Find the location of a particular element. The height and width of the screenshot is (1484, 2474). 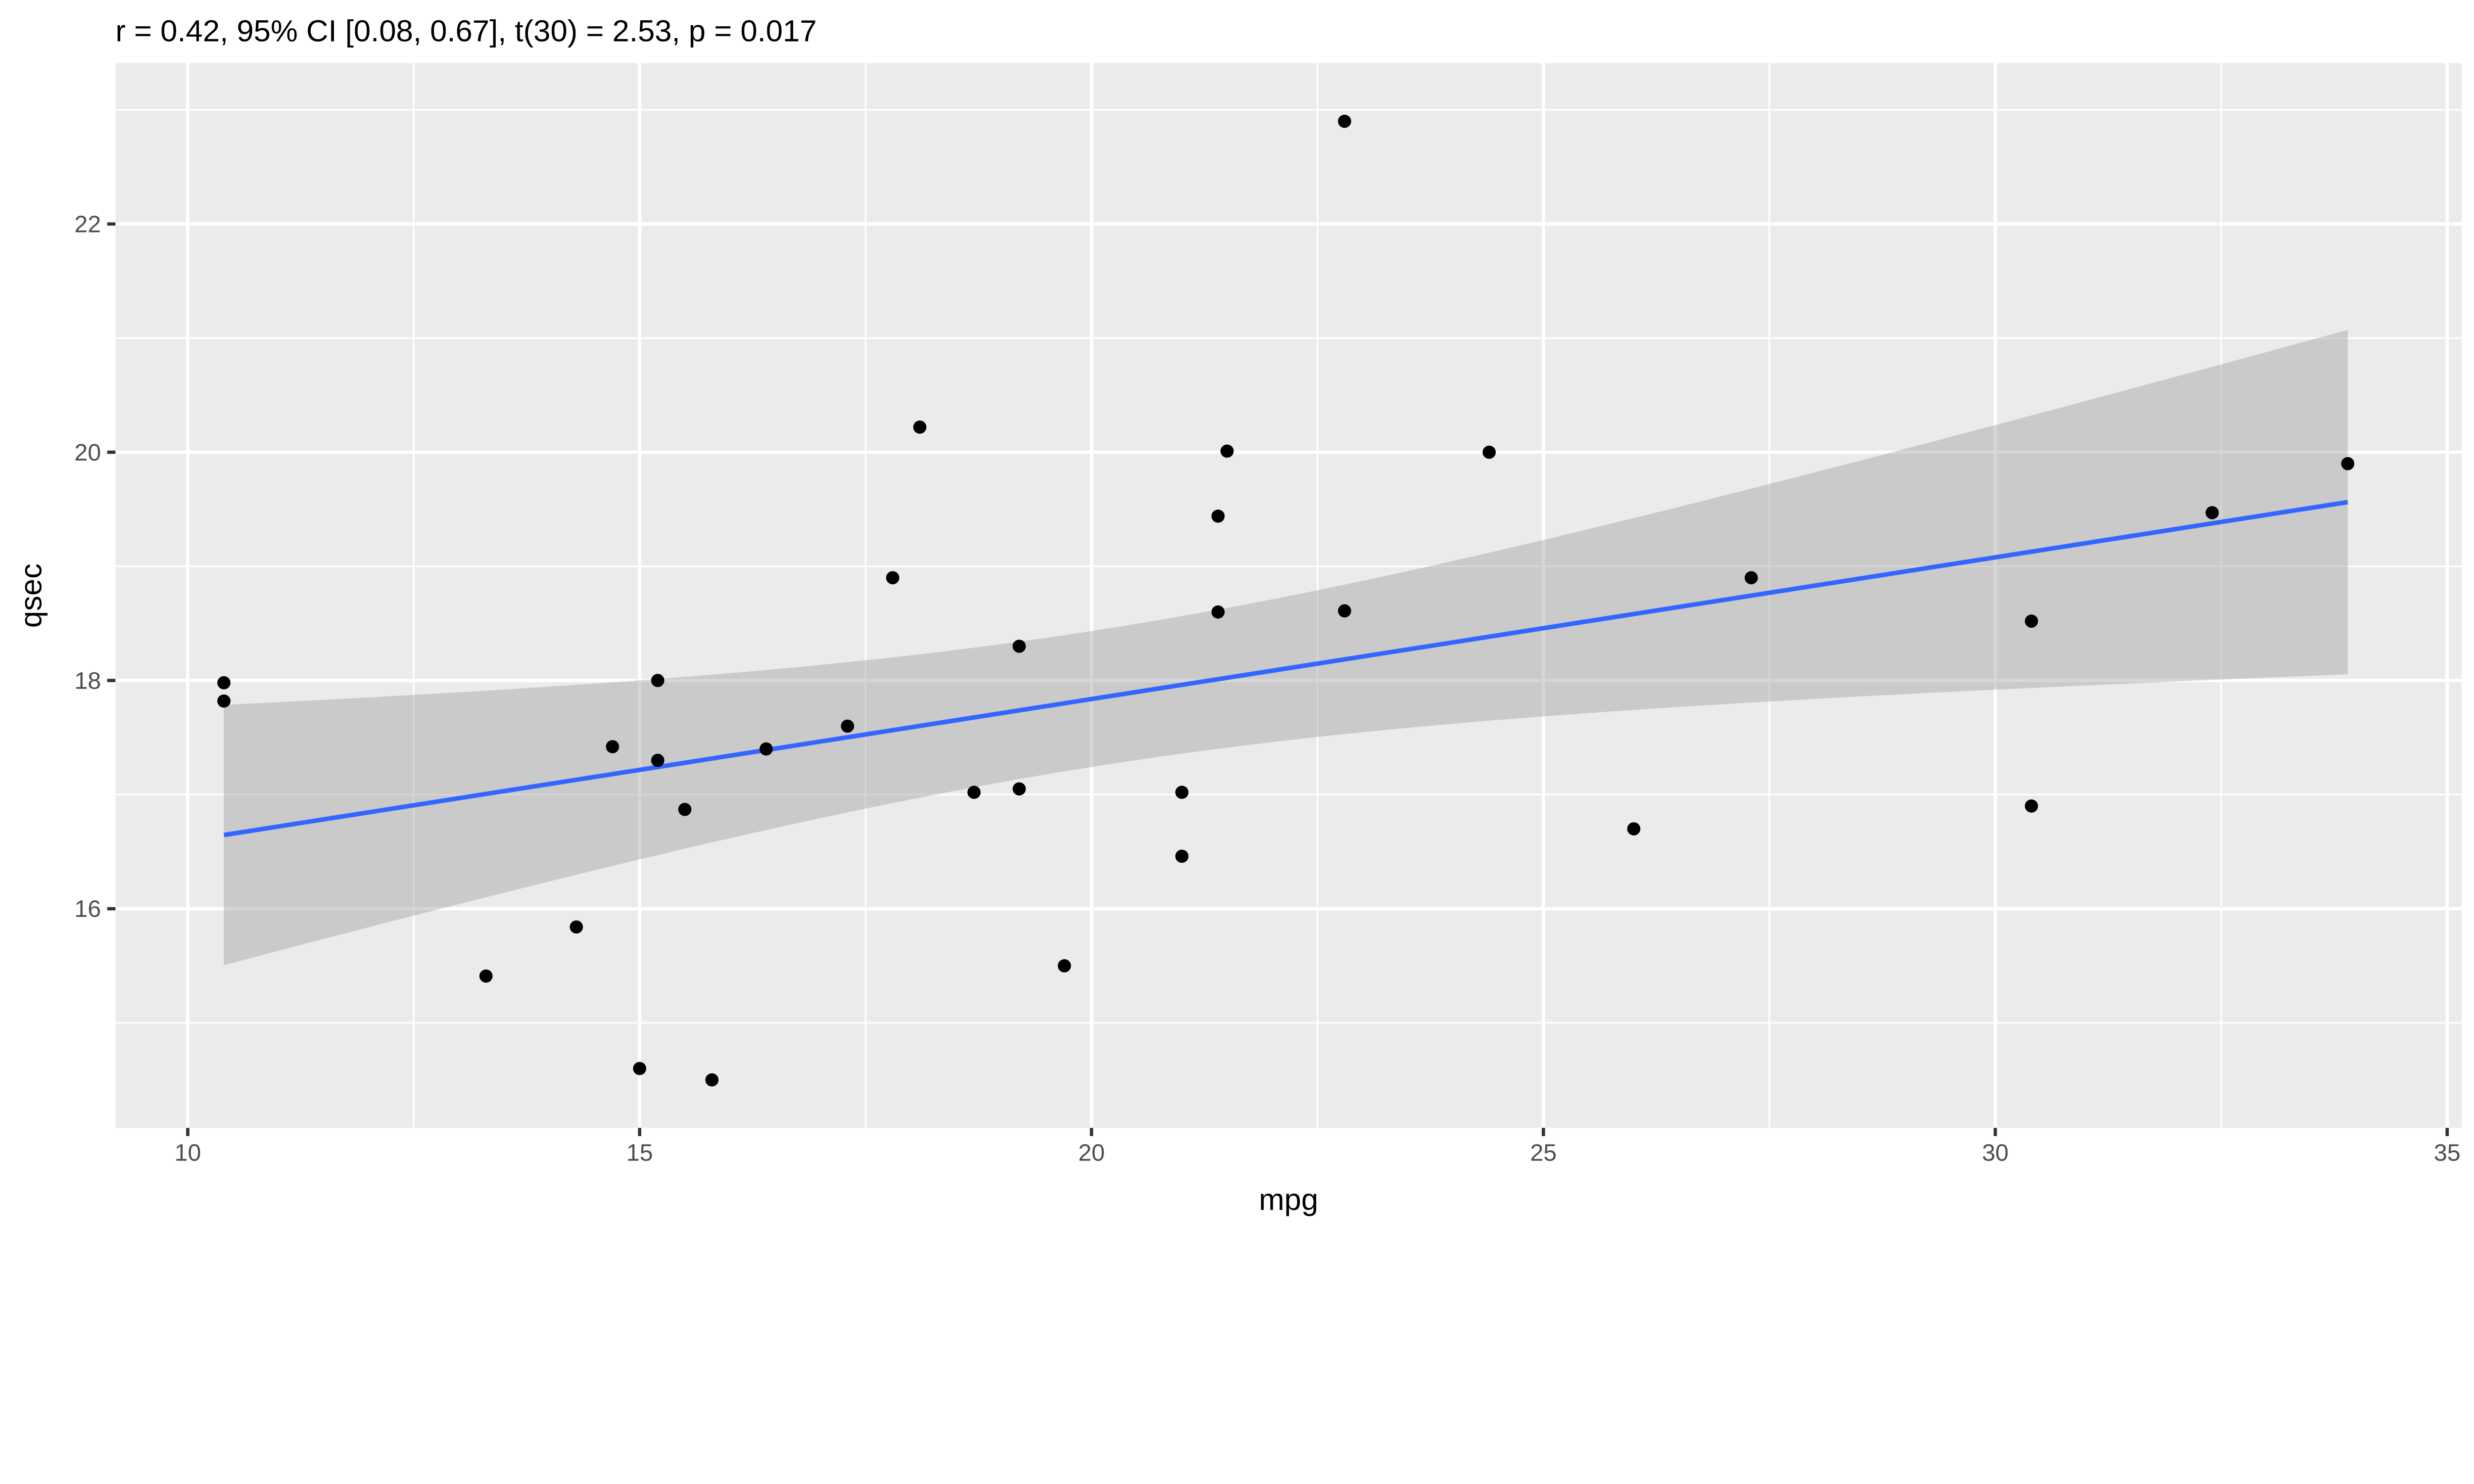

x-tick-label: 25 is located at coordinates (1544, 1153).